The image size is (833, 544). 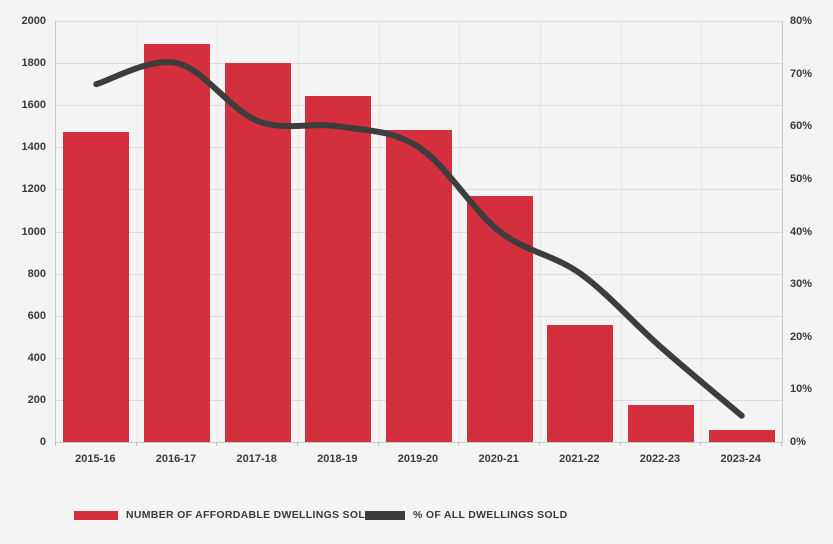 I want to click on x-axis-label-2019-20: 2019-20, so click(x=418, y=459).